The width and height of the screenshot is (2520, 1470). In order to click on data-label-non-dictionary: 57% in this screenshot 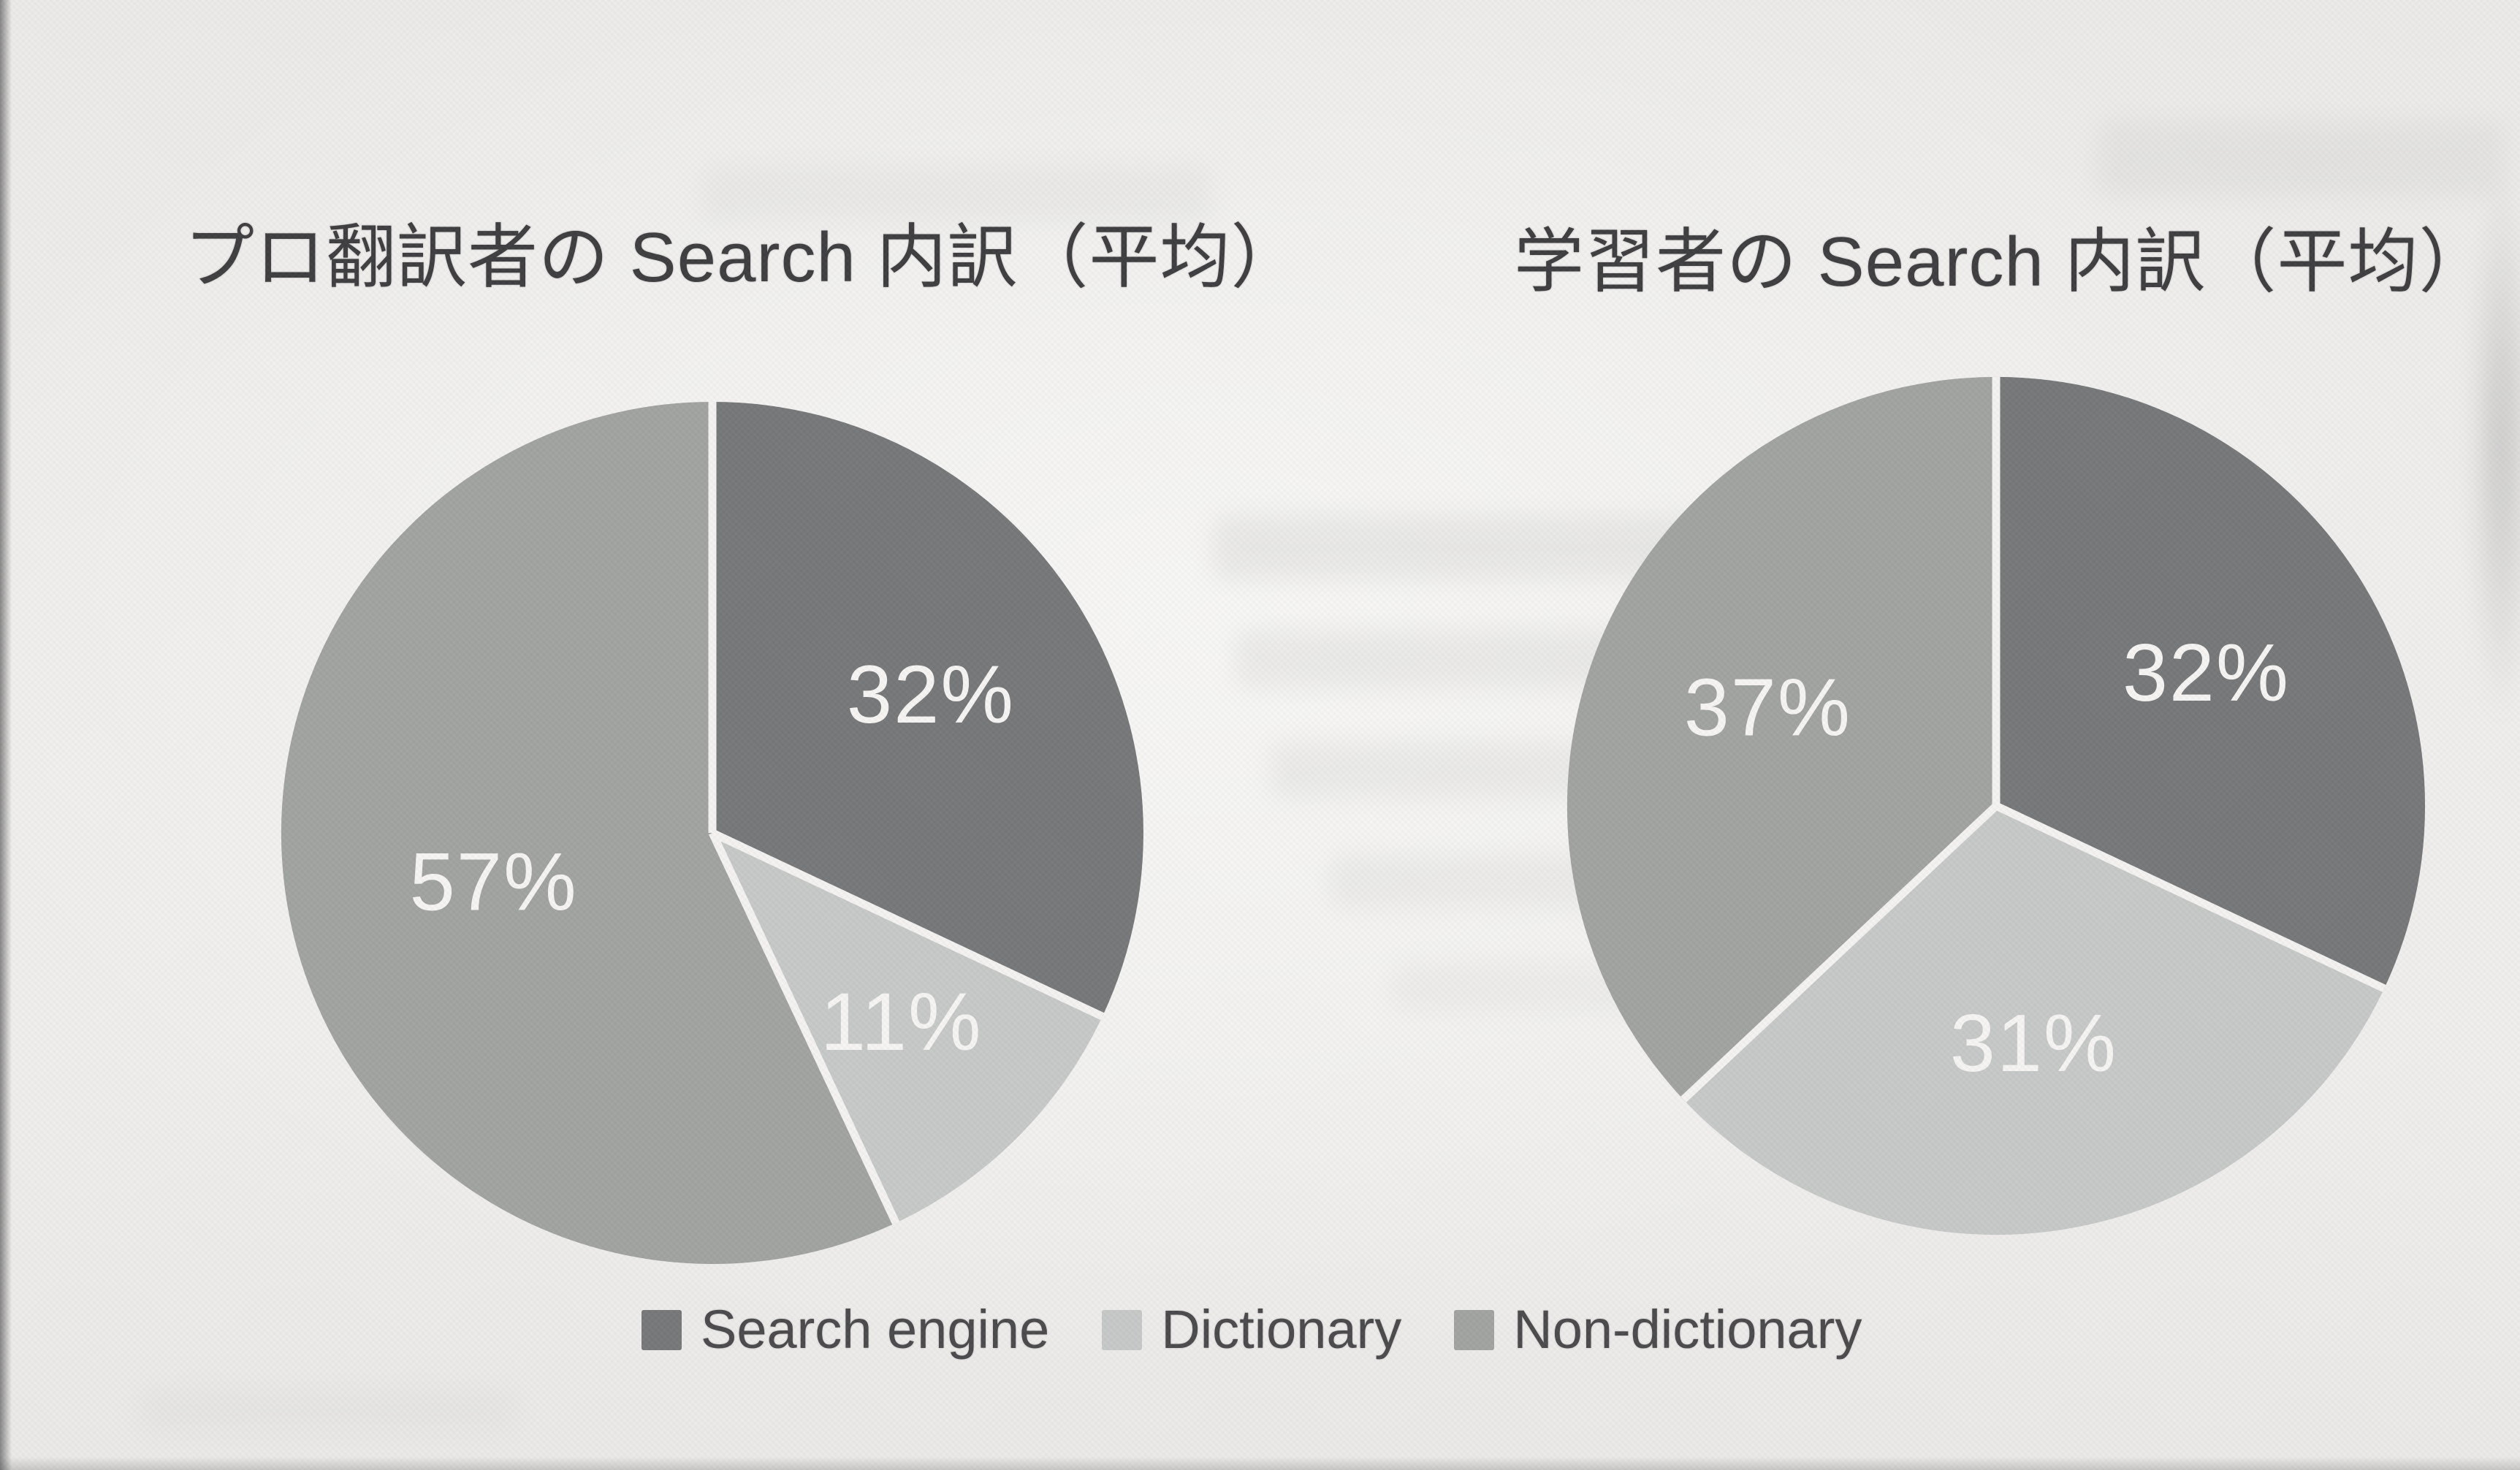, I will do `click(494, 881)`.